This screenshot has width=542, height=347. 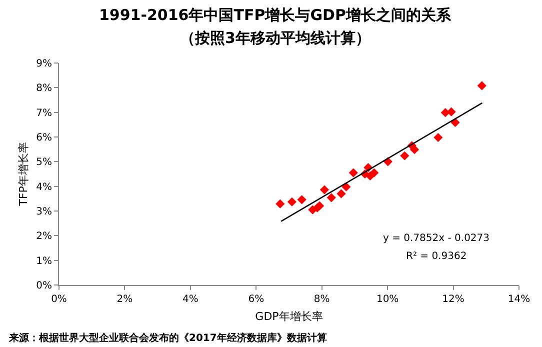 I want to click on y-tick-label: 6%, so click(x=44, y=138).